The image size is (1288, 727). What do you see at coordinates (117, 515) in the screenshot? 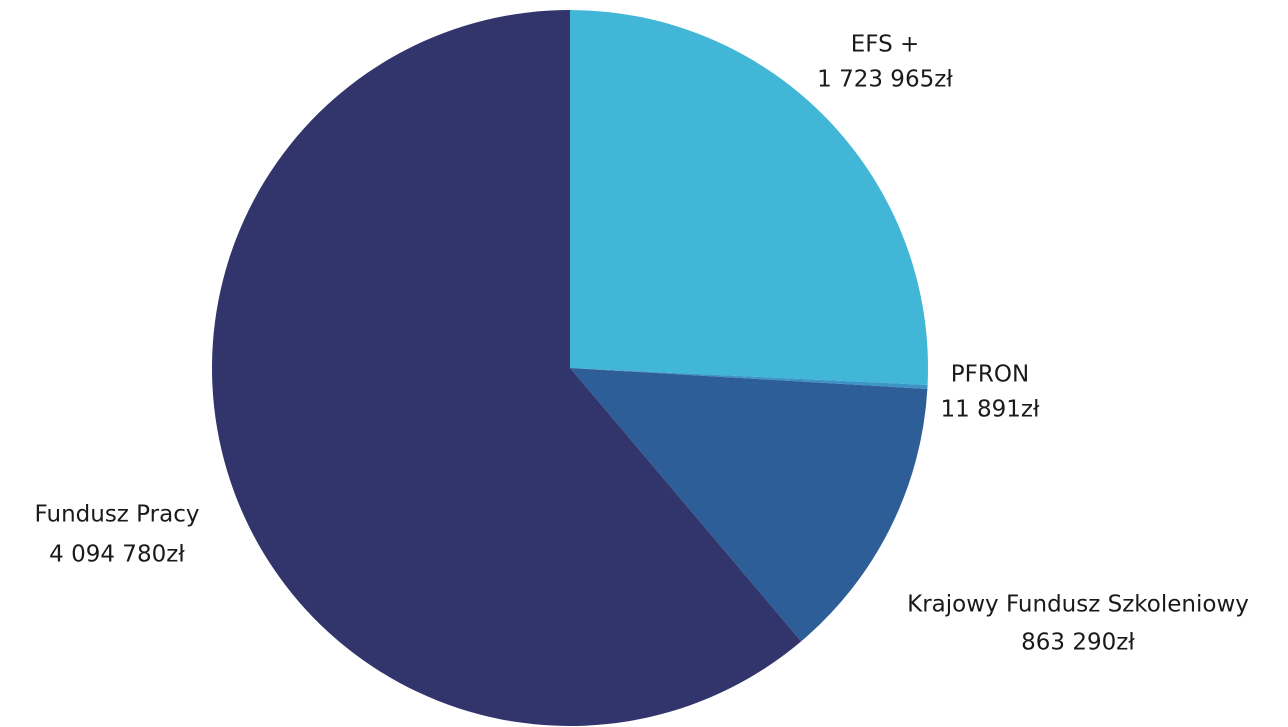
I see `slice-label: Fundusz Pracy` at bounding box center [117, 515].